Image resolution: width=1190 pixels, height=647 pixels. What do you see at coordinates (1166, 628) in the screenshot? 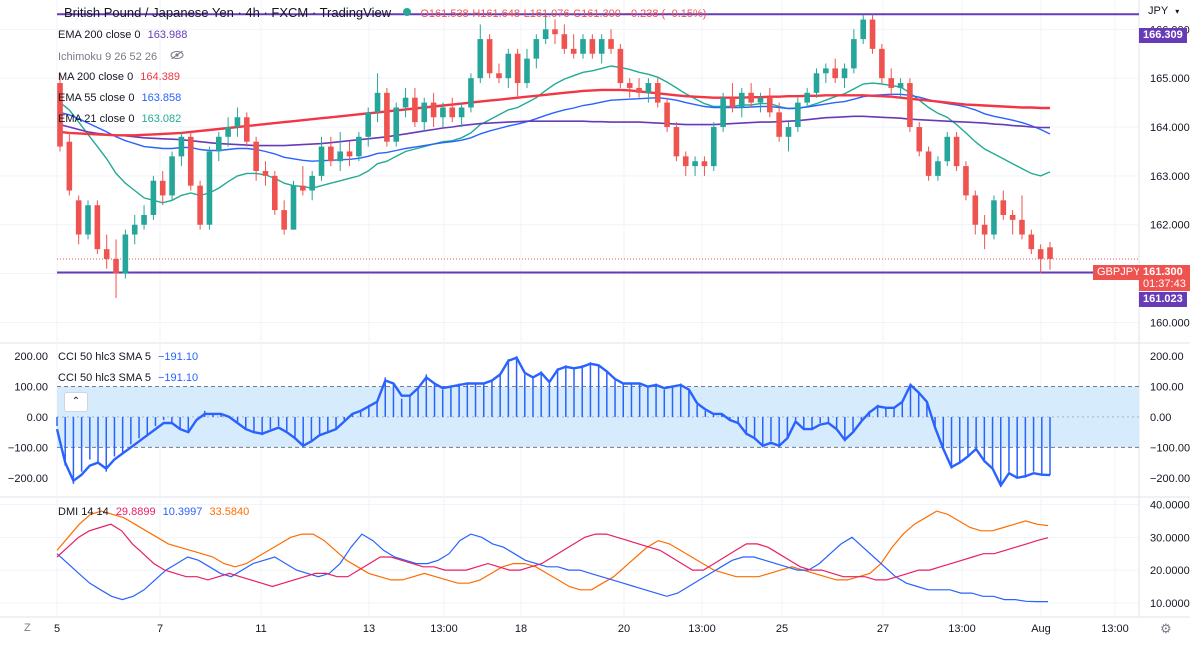
I see `settings-gear-icon: ⚙` at bounding box center [1166, 628].